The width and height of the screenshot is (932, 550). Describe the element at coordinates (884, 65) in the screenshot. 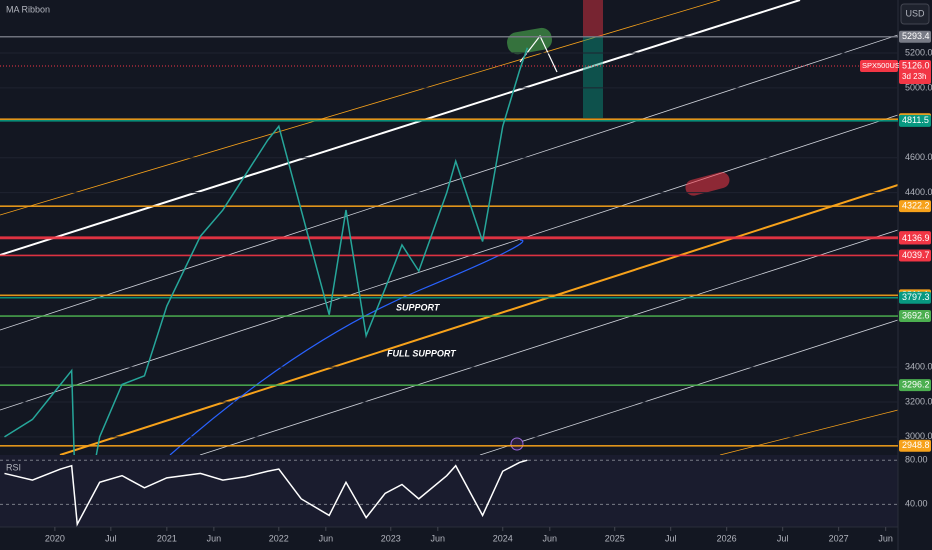

I see `symbol-label: SPX500USD` at that location.